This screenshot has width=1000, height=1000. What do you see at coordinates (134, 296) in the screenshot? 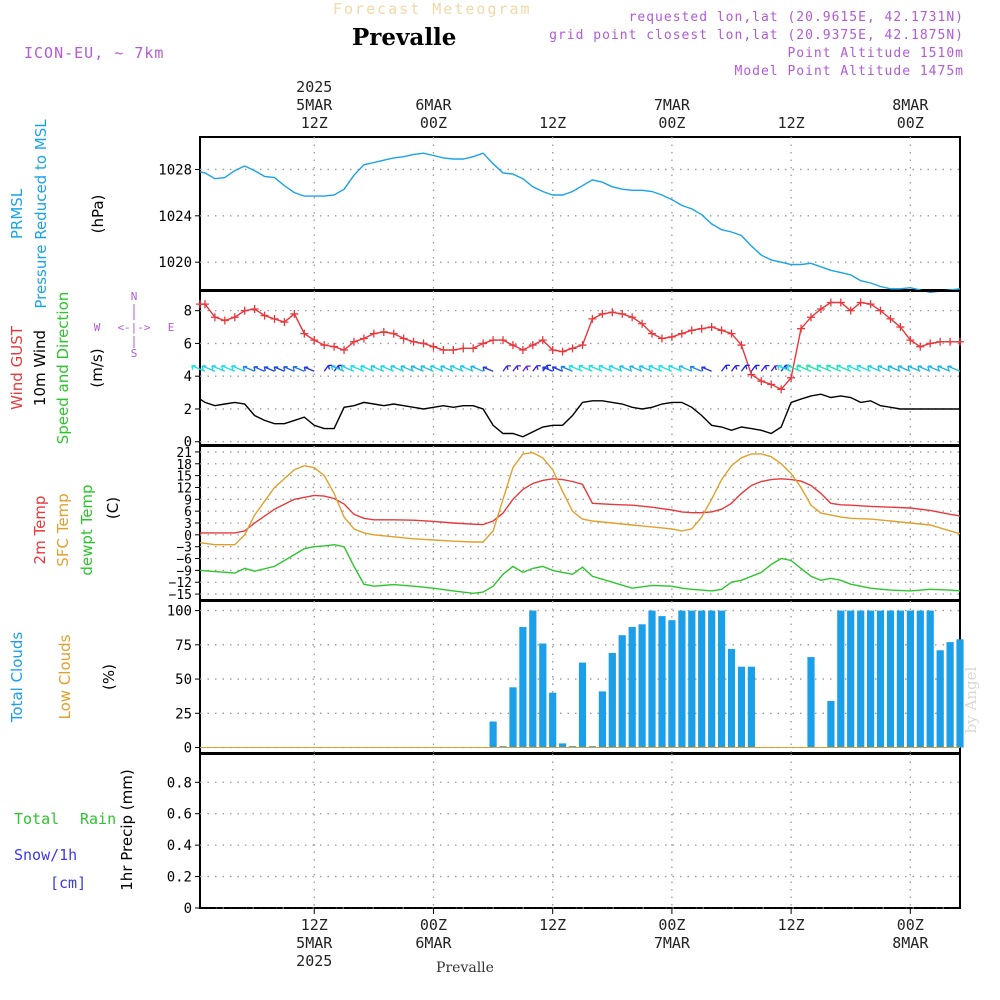
I see `compass-n: N` at bounding box center [134, 296].